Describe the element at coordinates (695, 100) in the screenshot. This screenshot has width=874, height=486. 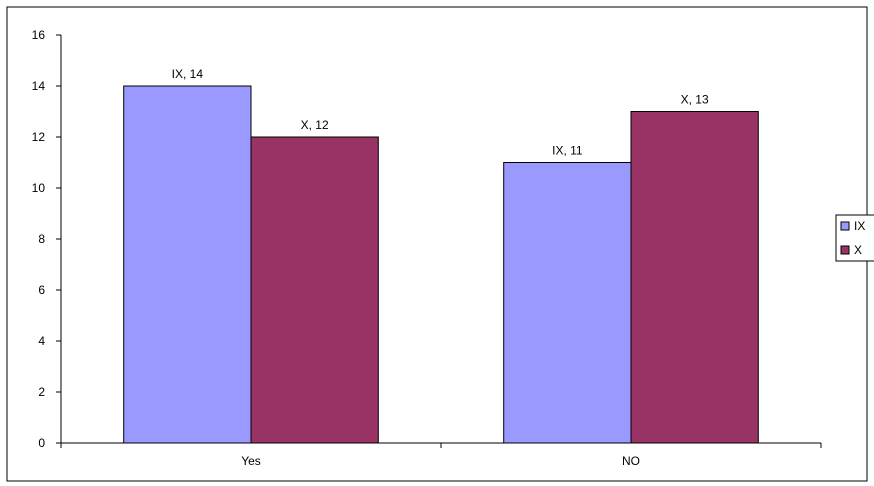
I see `data-label: X, 13` at that location.